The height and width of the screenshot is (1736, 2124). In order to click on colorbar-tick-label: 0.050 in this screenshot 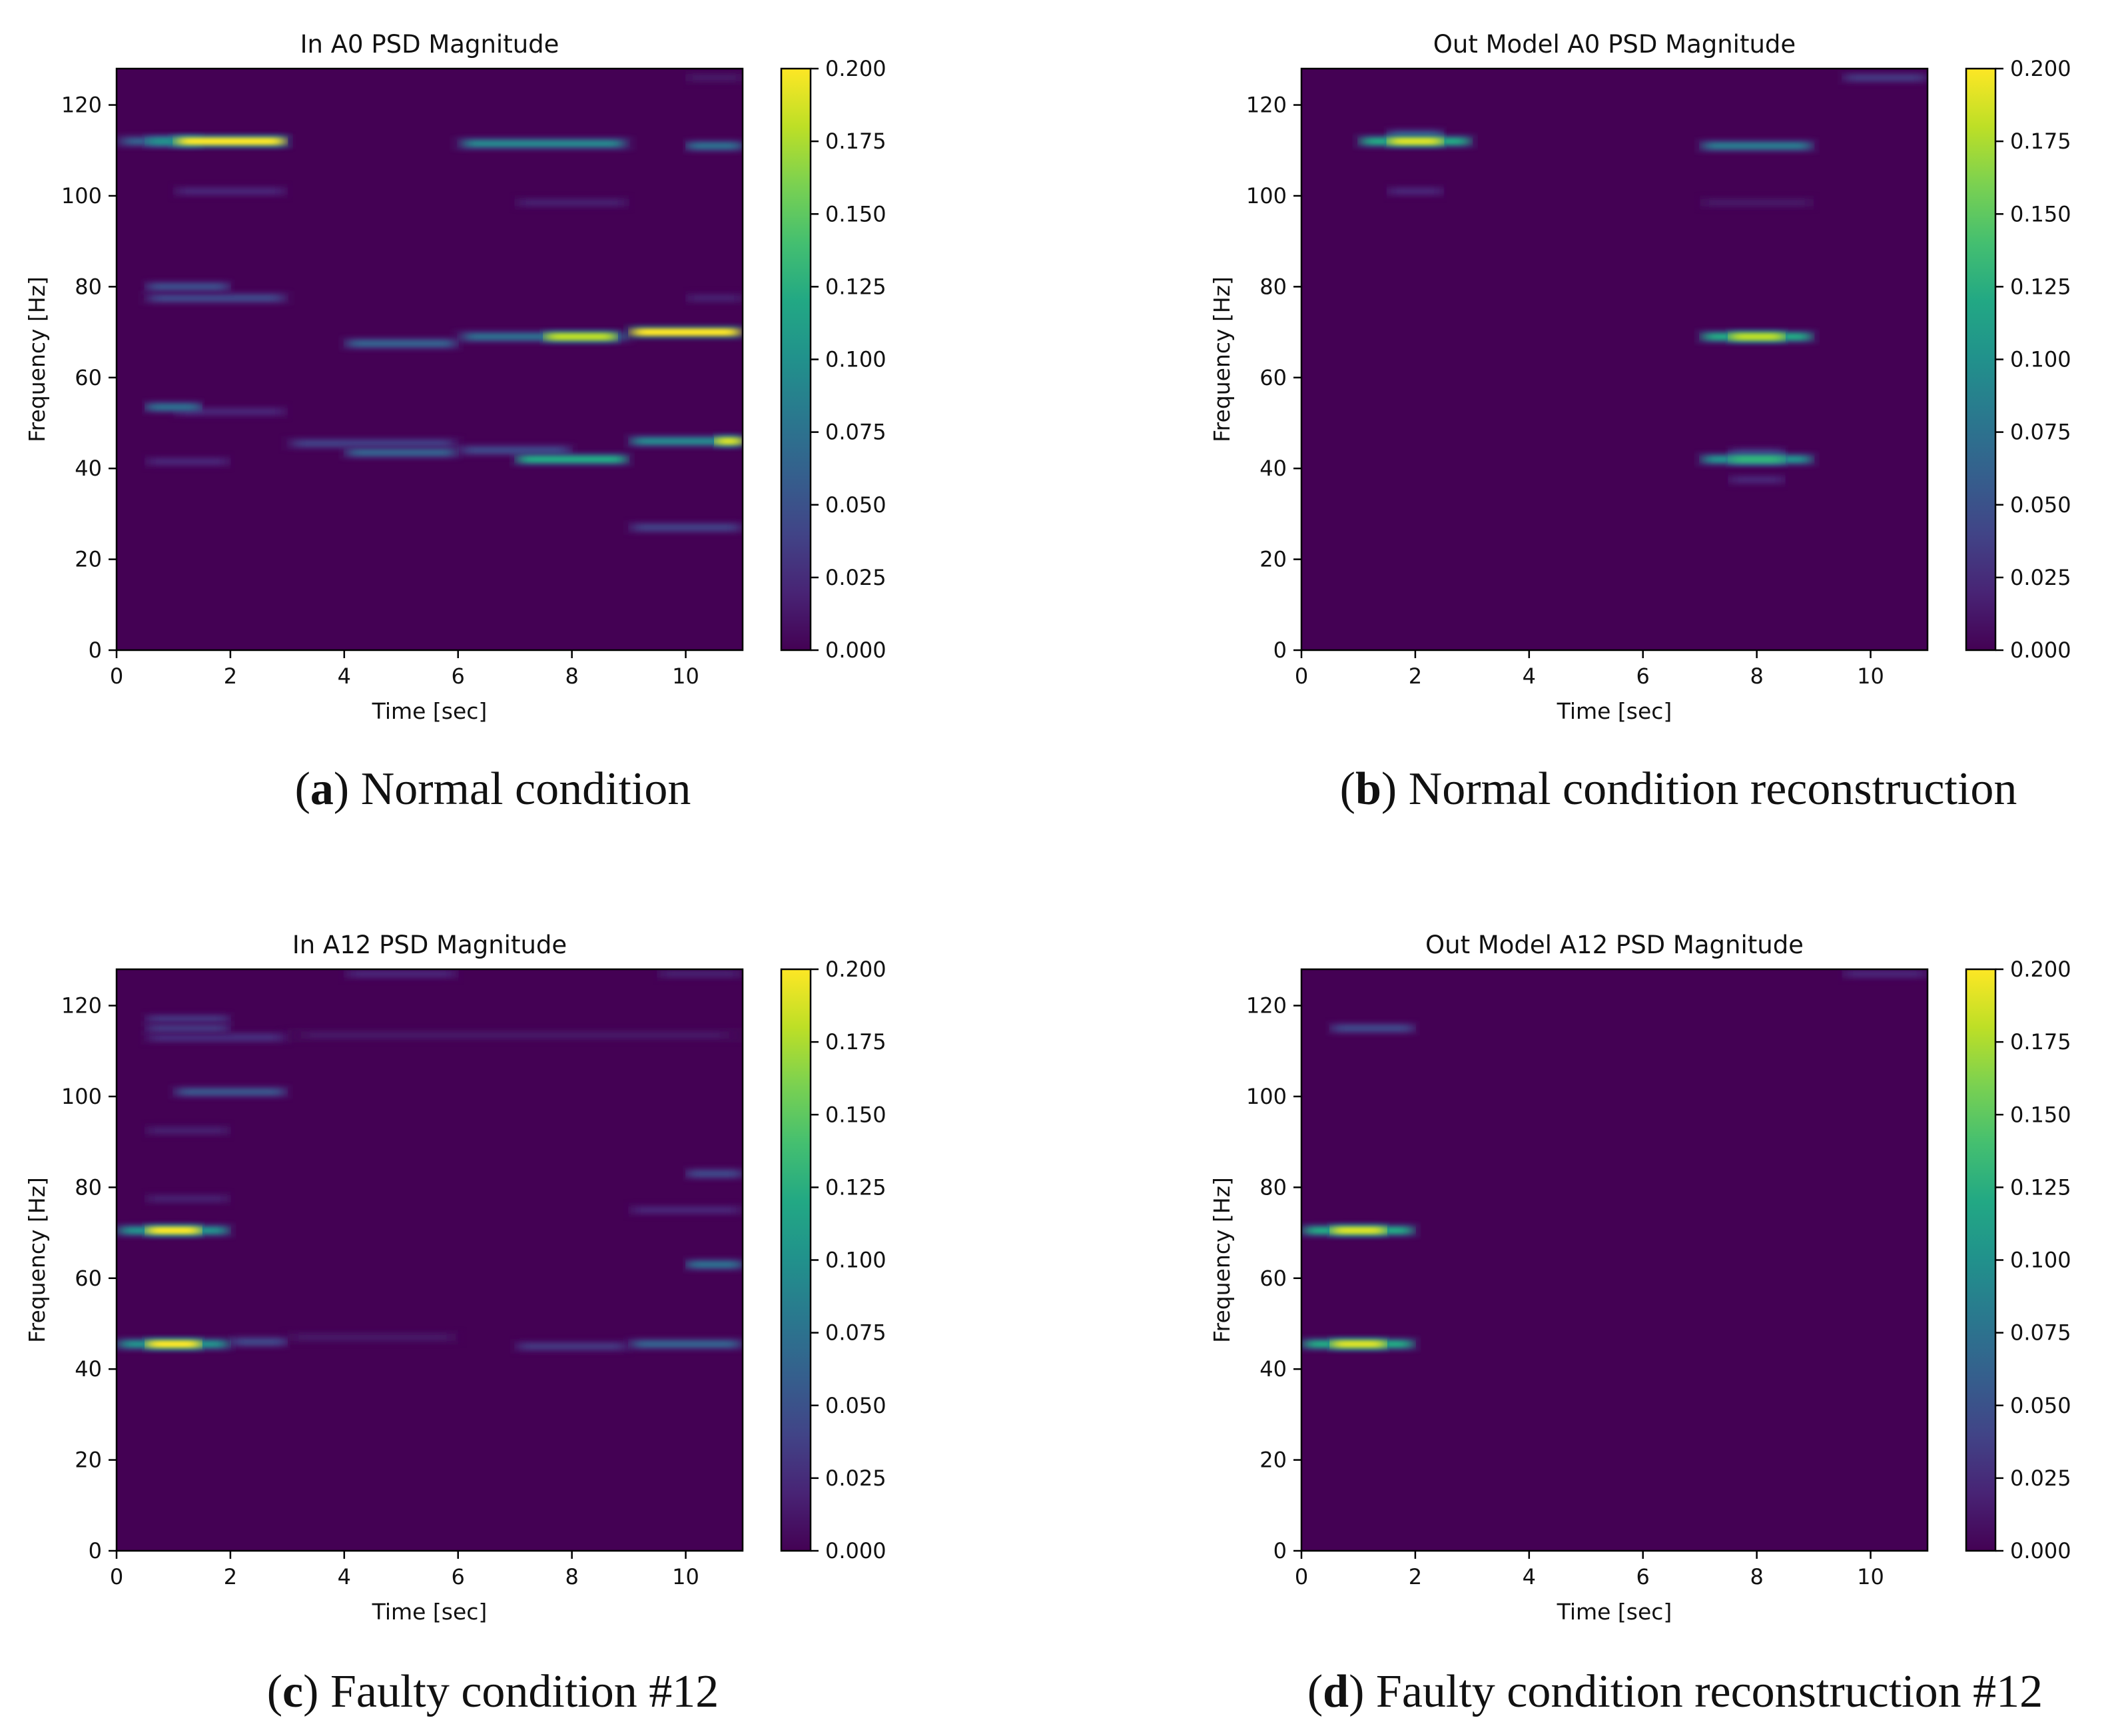, I will do `click(856, 505)`.